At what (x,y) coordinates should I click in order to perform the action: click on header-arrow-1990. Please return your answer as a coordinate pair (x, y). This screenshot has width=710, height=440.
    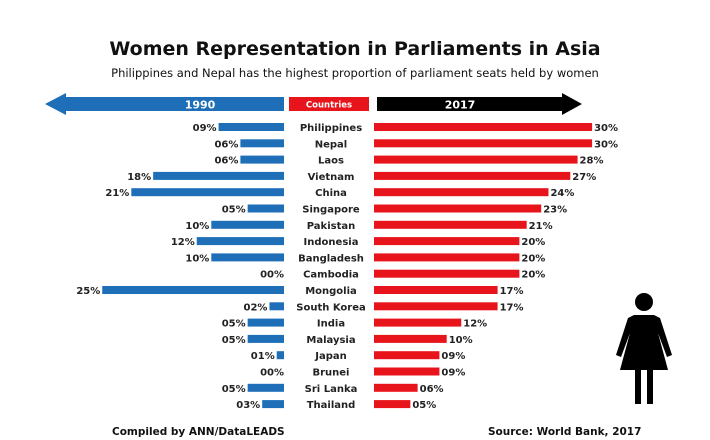
    Looking at the image, I should click on (164, 104).